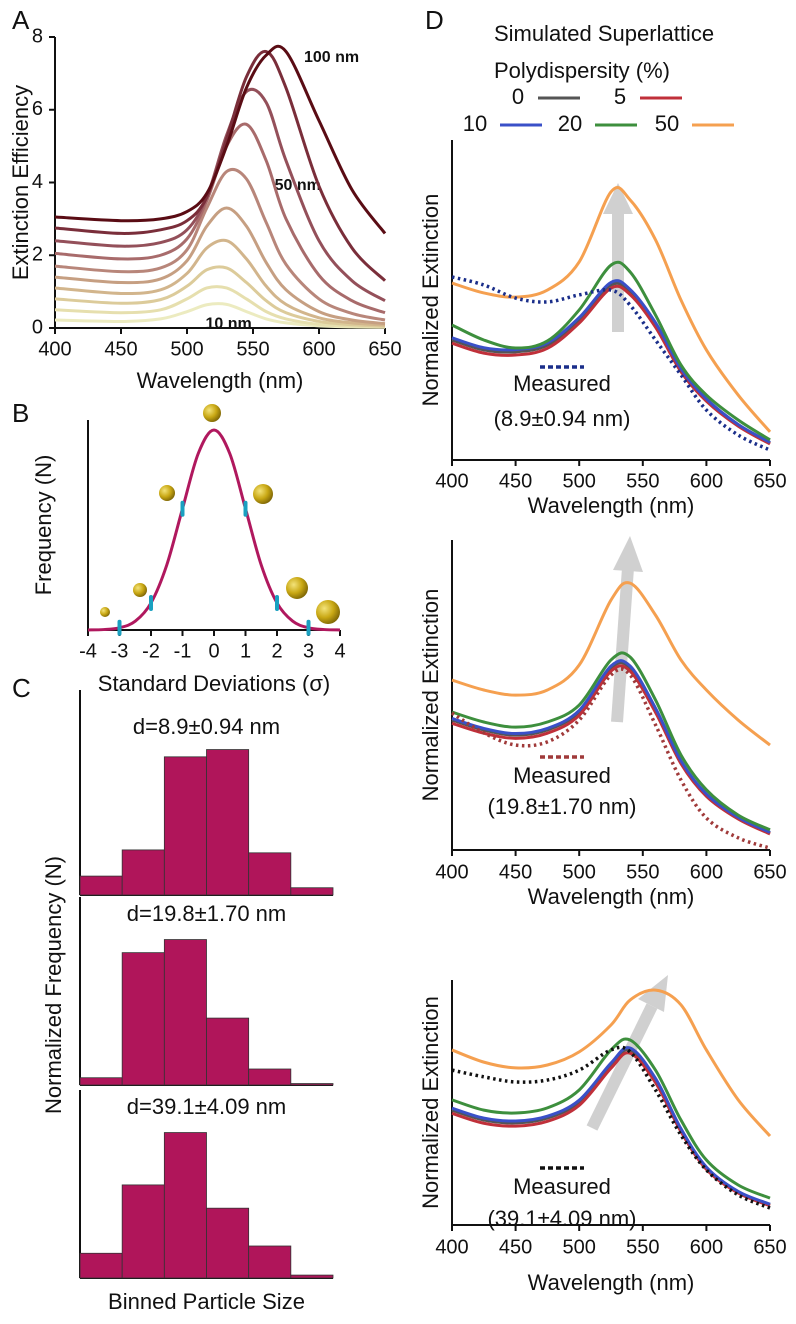 Image resolution: width=796 pixels, height=1324 pixels. What do you see at coordinates (37, 255) in the screenshot?
I see `y-tick-label: 2` at bounding box center [37, 255].